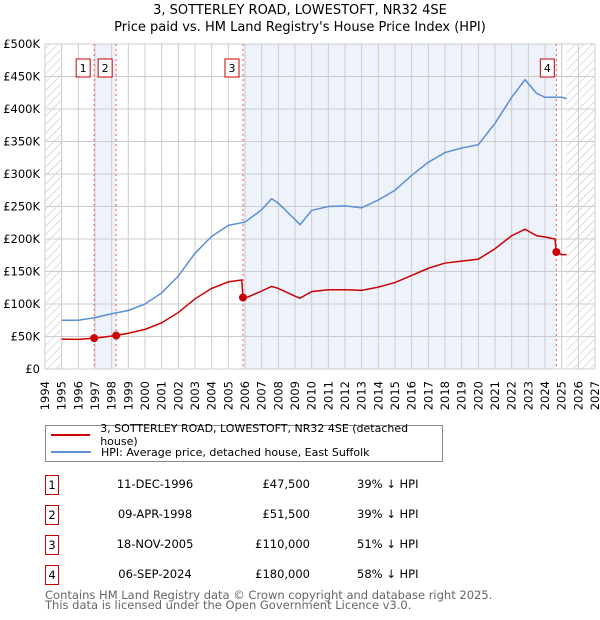 The height and width of the screenshot is (620, 600). Describe the element at coordinates (528, 395) in the screenshot. I see `x-tick-label: 2023` at that location.